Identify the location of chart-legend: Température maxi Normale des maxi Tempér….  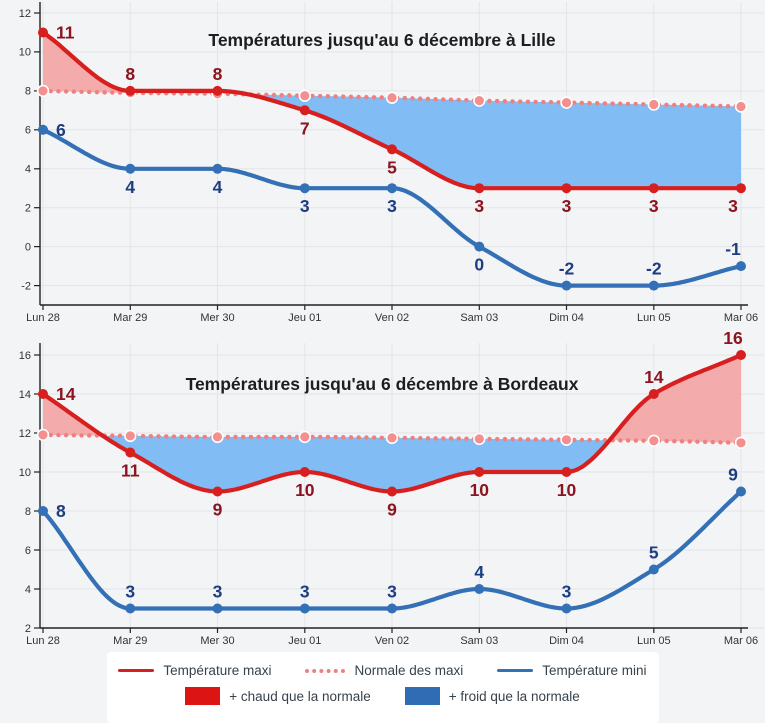
(382, 687).